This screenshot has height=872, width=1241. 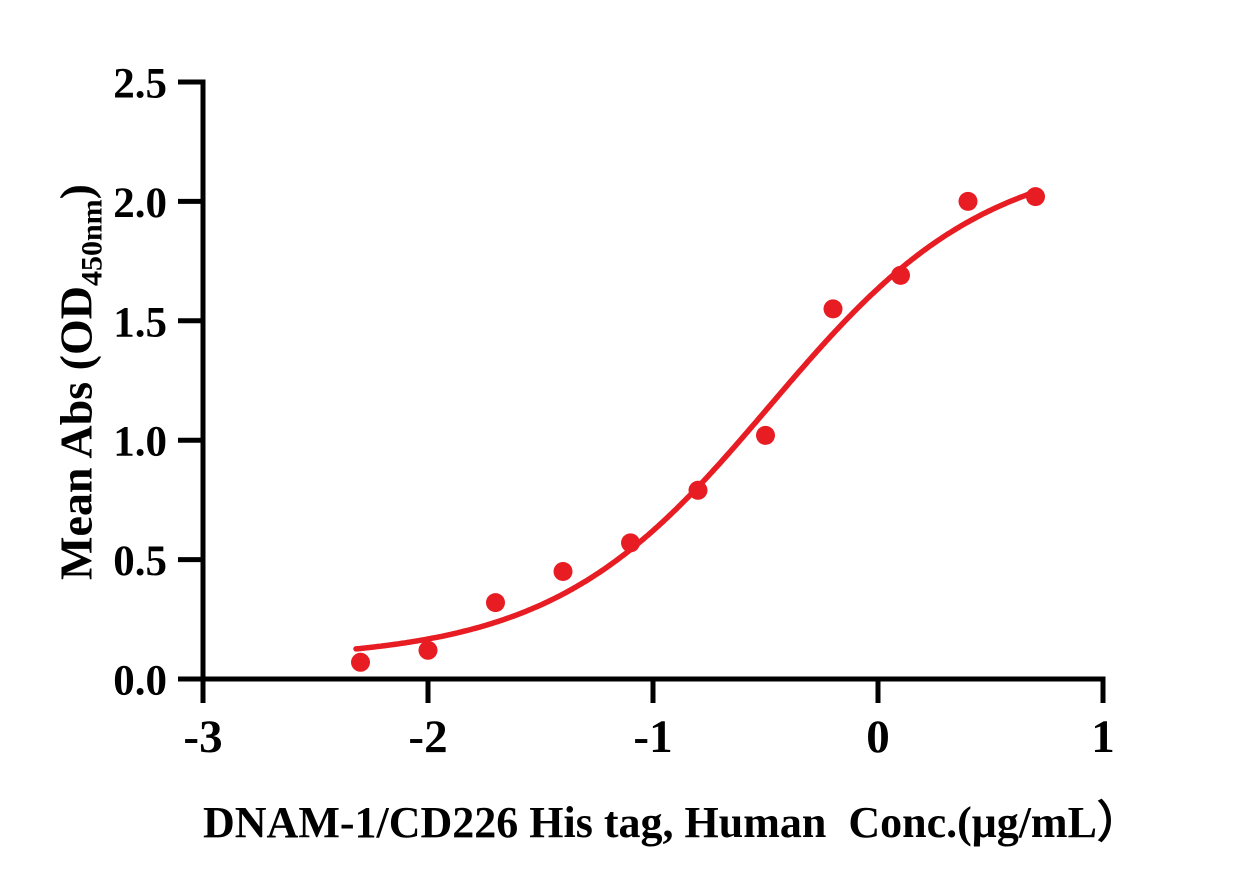 What do you see at coordinates (1103, 737) in the screenshot?
I see `x-axis-tick-label: 1` at bounding box center [1103, 737].